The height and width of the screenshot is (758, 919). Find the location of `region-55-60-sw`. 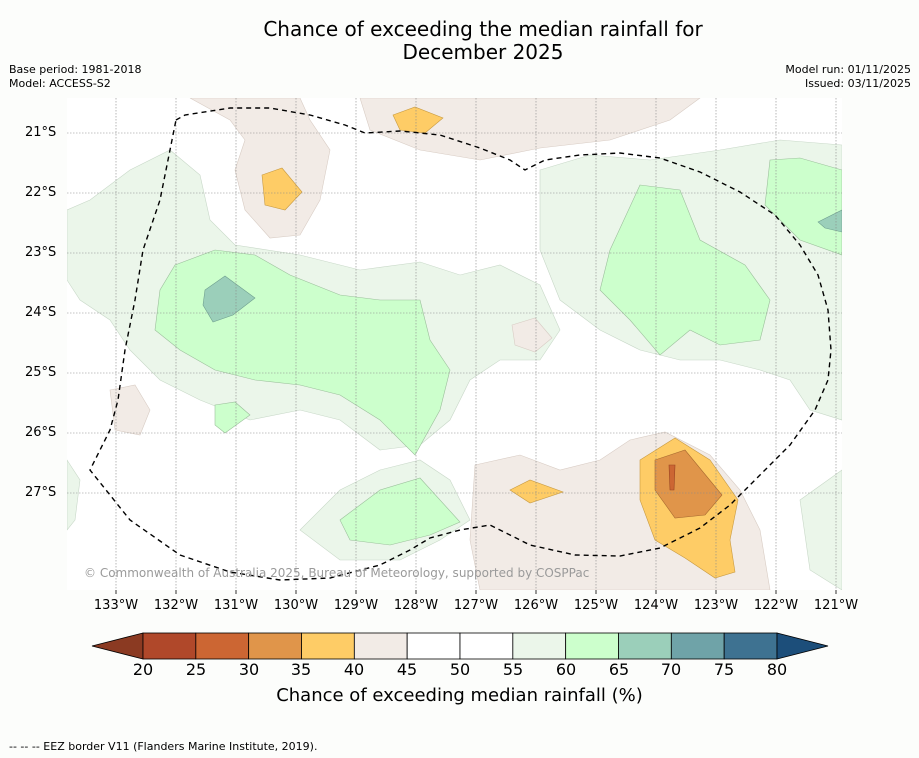

region-55-60-sw is located at coordinates (74, 495).